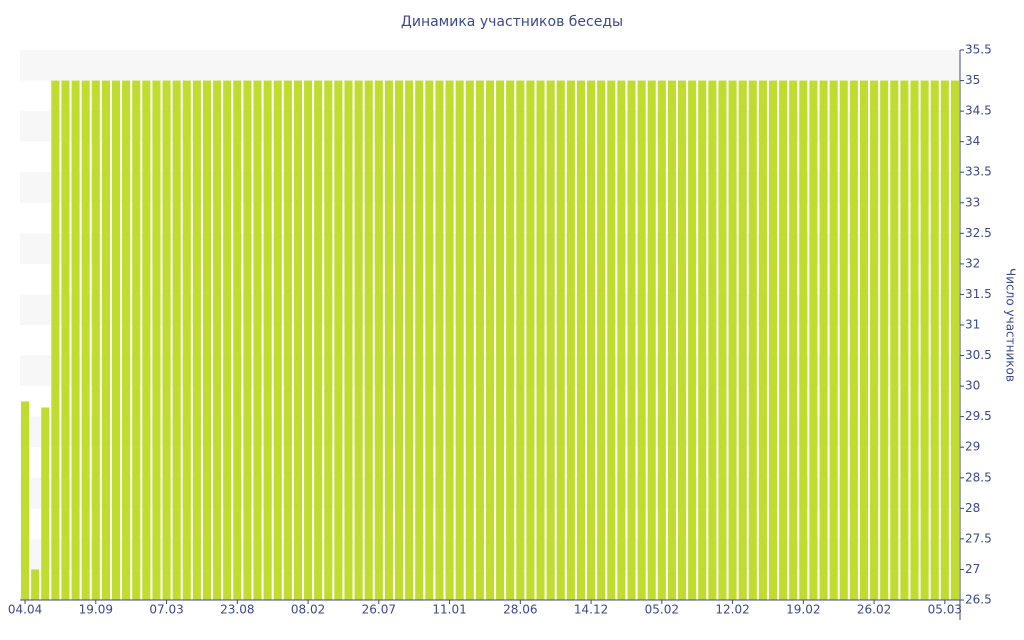  I want to click on y-tick-label: 32, so click(972, 263).